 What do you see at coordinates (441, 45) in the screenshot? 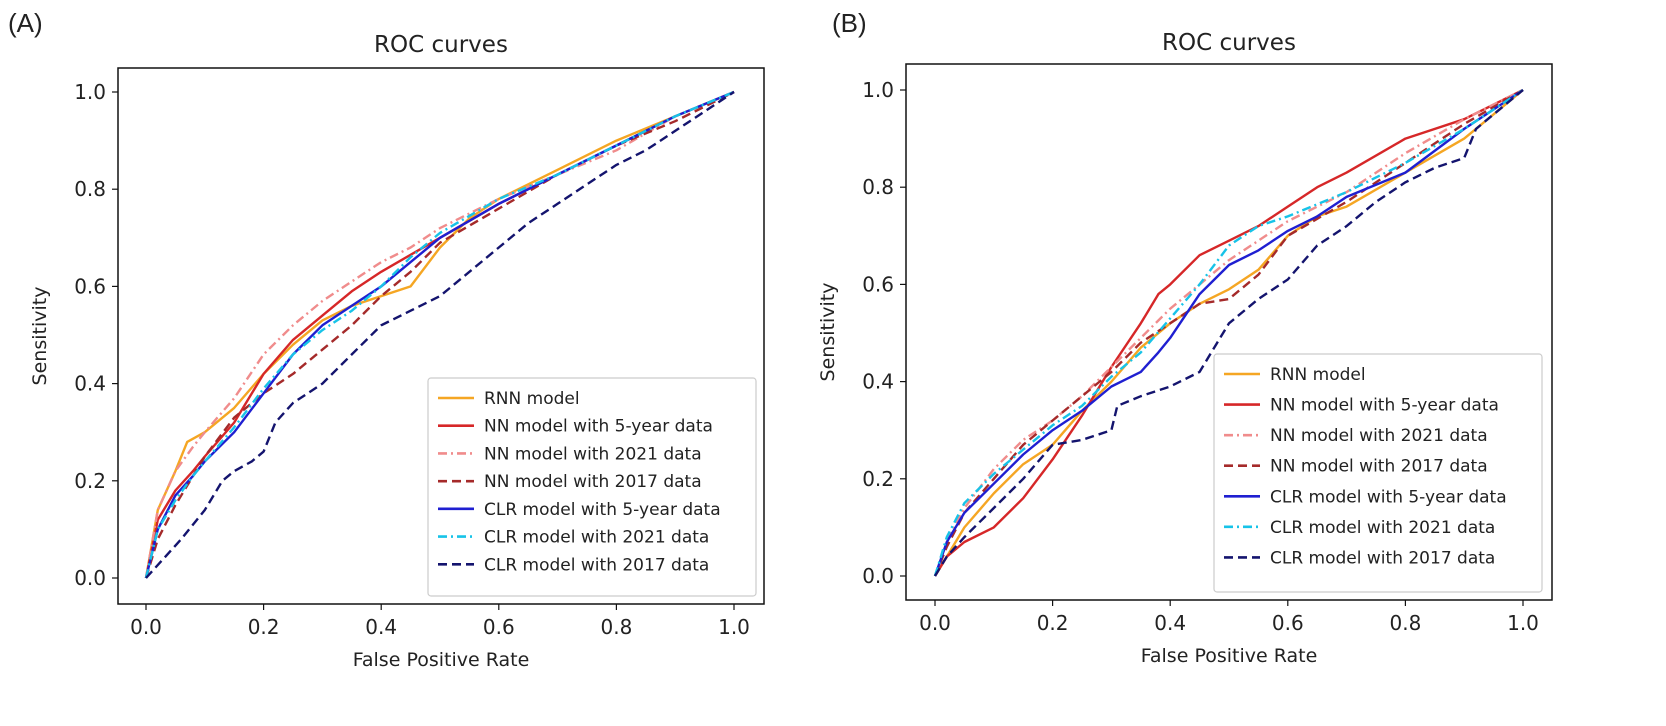
I see `chart-title: ROC curves` at bounding box center [441, 45].